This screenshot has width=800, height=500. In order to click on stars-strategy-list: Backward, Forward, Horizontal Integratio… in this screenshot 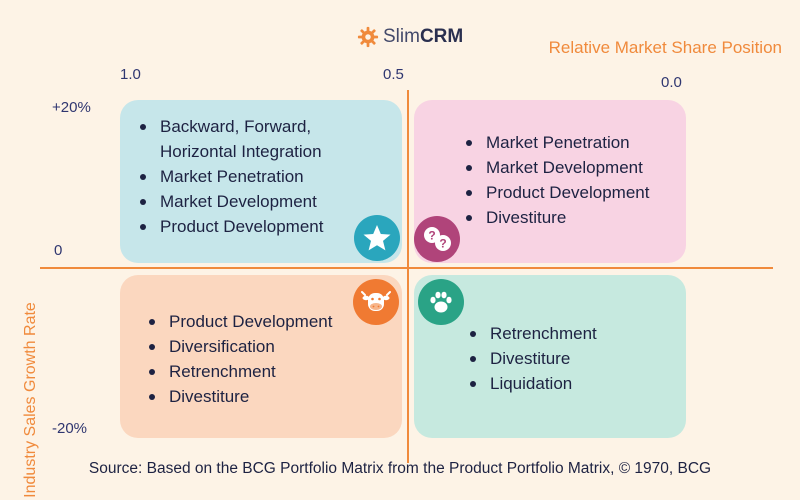, I will do `click(258, 176)`.